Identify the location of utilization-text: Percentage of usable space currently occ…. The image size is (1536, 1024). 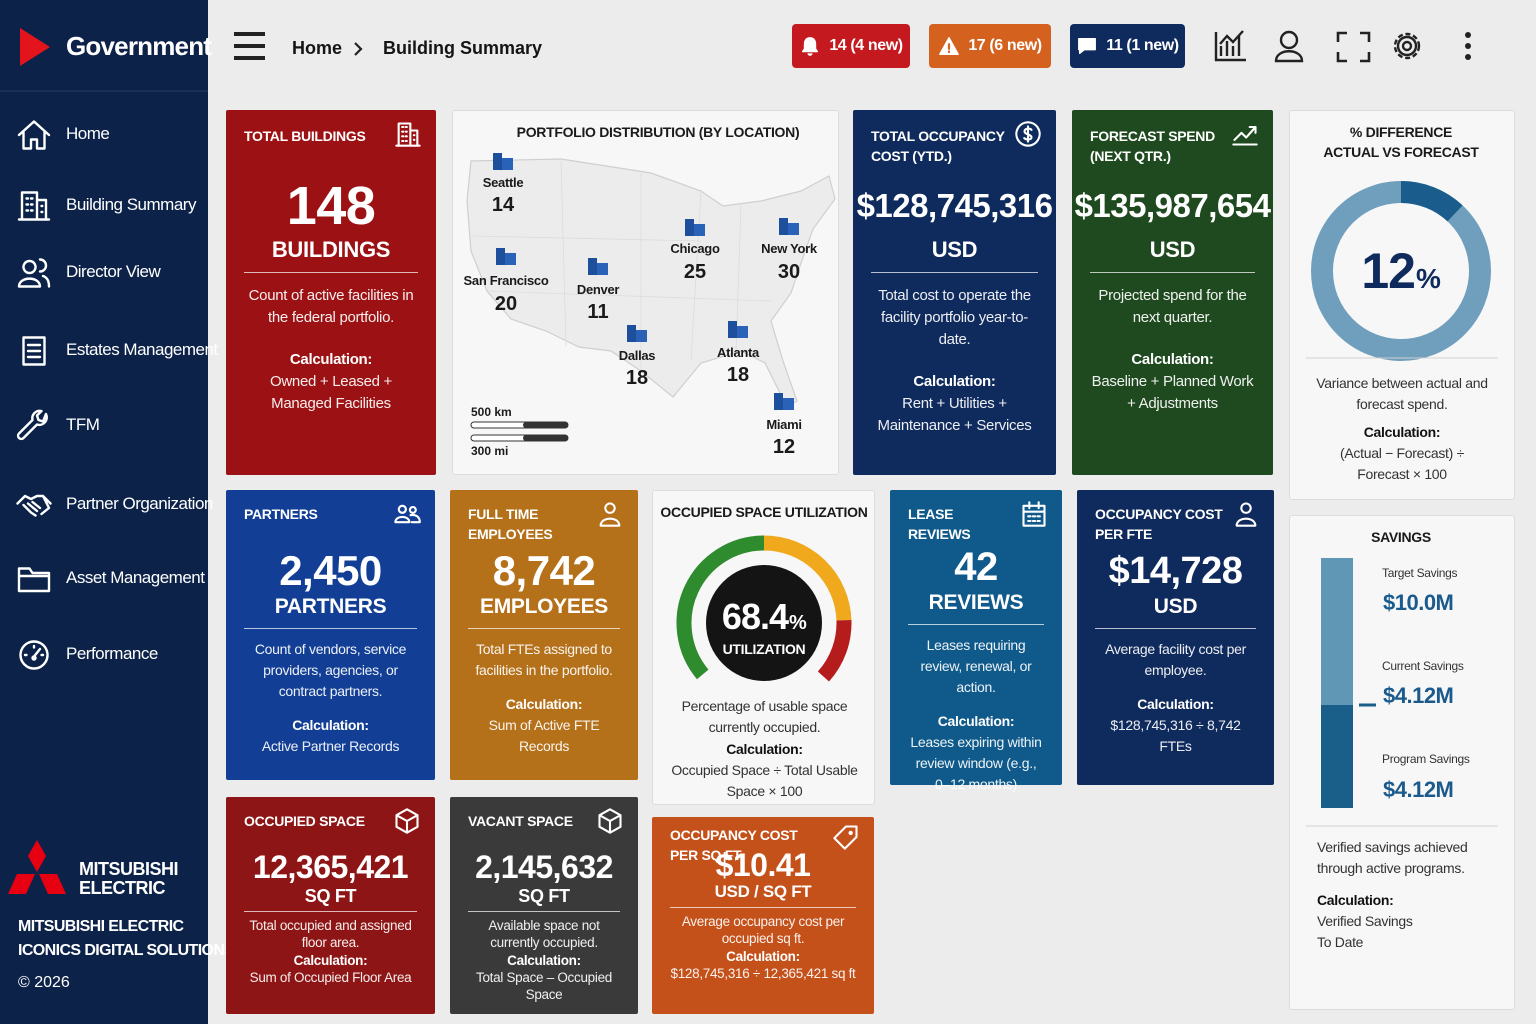
(764, 749).